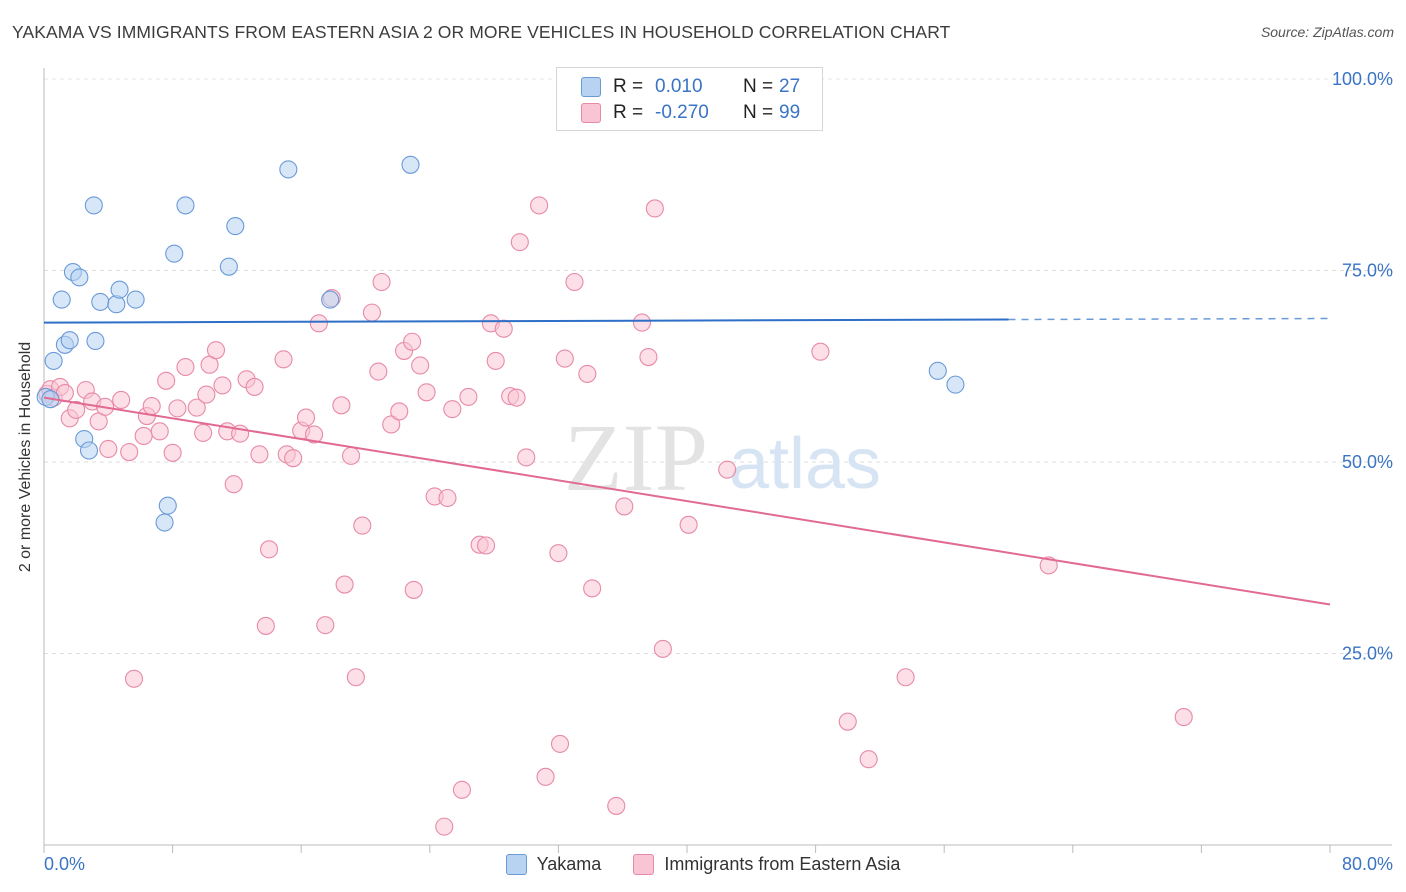 The height and width of the screenshot is (892, 1406). What do you see at coordinates (569, 863) in the screenshot?
I see `legend-label: Yakama` at bounding box center [569, 863].